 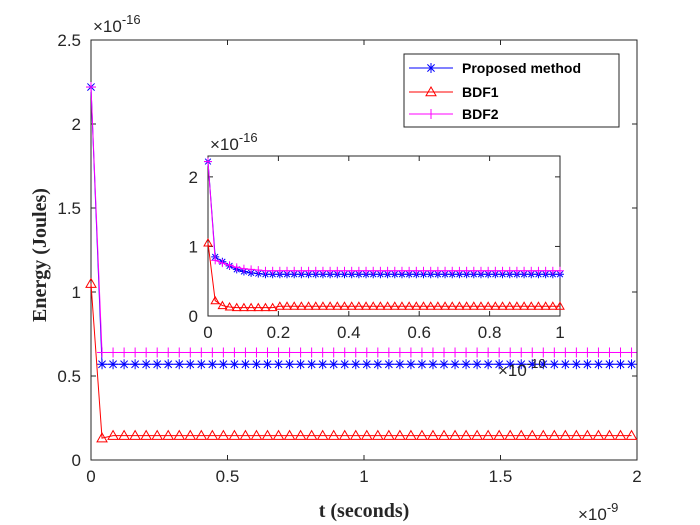 I want to click on y-tick-label: 0, so click(x=76, y=460).